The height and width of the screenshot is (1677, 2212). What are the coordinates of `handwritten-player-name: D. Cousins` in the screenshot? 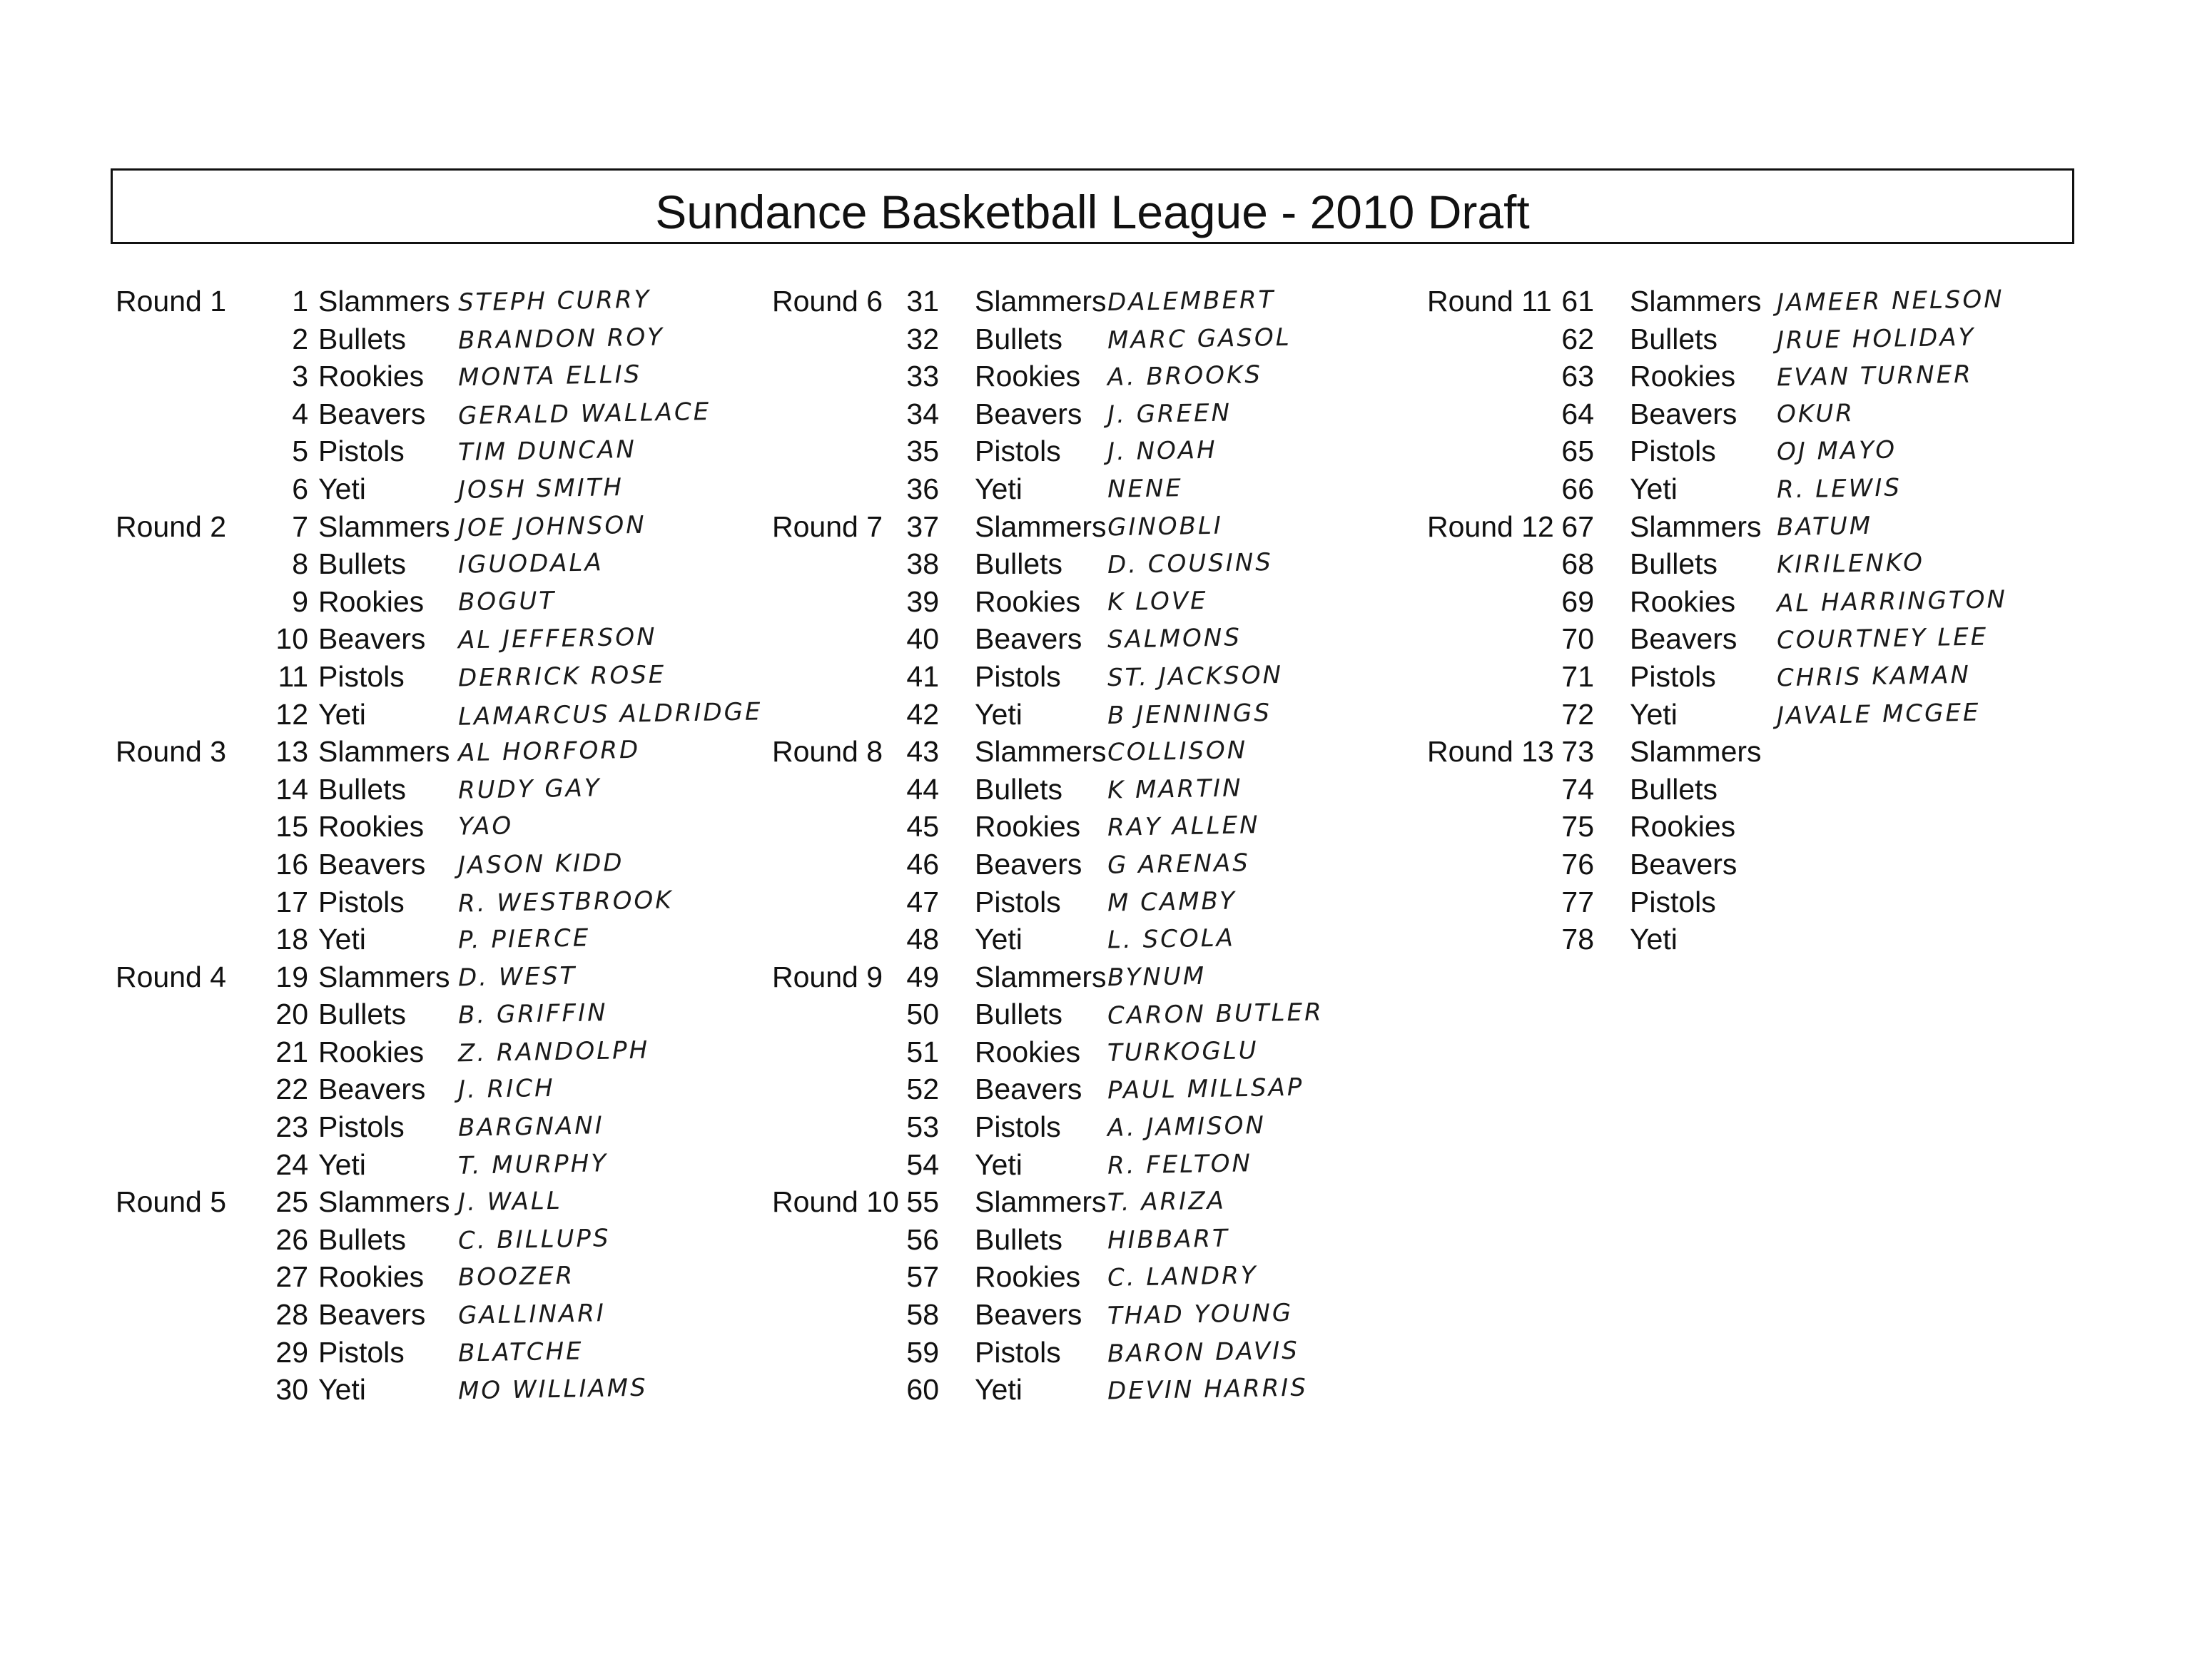 It's located at (1190, 564).